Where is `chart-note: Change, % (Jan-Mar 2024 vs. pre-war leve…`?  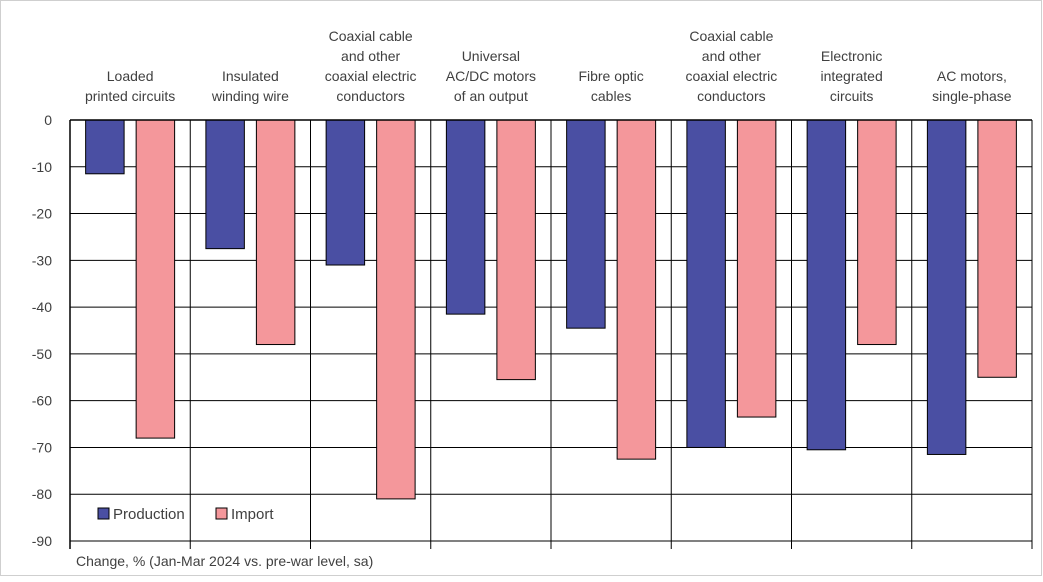
chart-note: Change, % (Jan-Mar 2024 vs. pre-war leve… is located at coordinates (224, 561).